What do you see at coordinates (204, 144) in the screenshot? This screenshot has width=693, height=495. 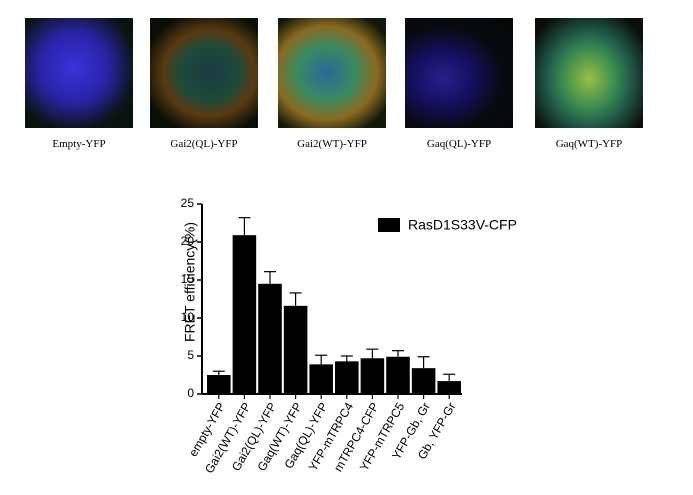 I see `image-caption: Gai2(QL)-YFP` at bounding box center [204, 144].